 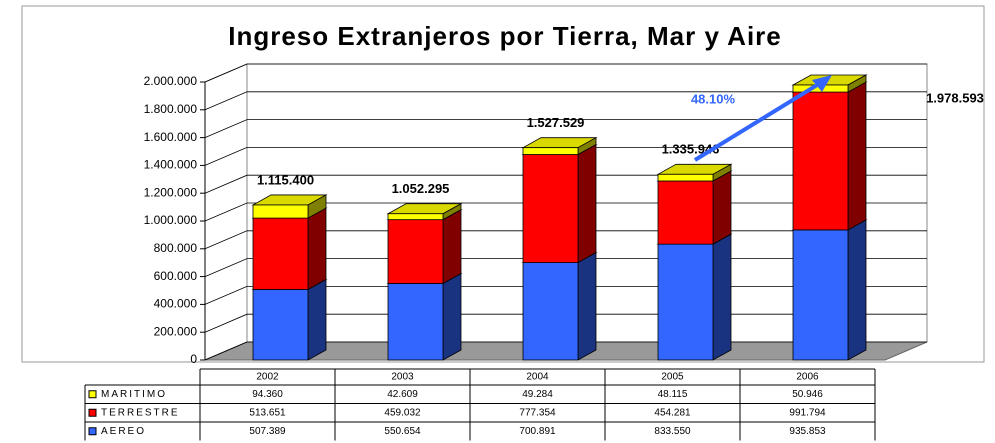 What do you see at coordinates (807, 412) in the screenshot?
I see `table-cell: 991.794` at bounding box center [807, 412].